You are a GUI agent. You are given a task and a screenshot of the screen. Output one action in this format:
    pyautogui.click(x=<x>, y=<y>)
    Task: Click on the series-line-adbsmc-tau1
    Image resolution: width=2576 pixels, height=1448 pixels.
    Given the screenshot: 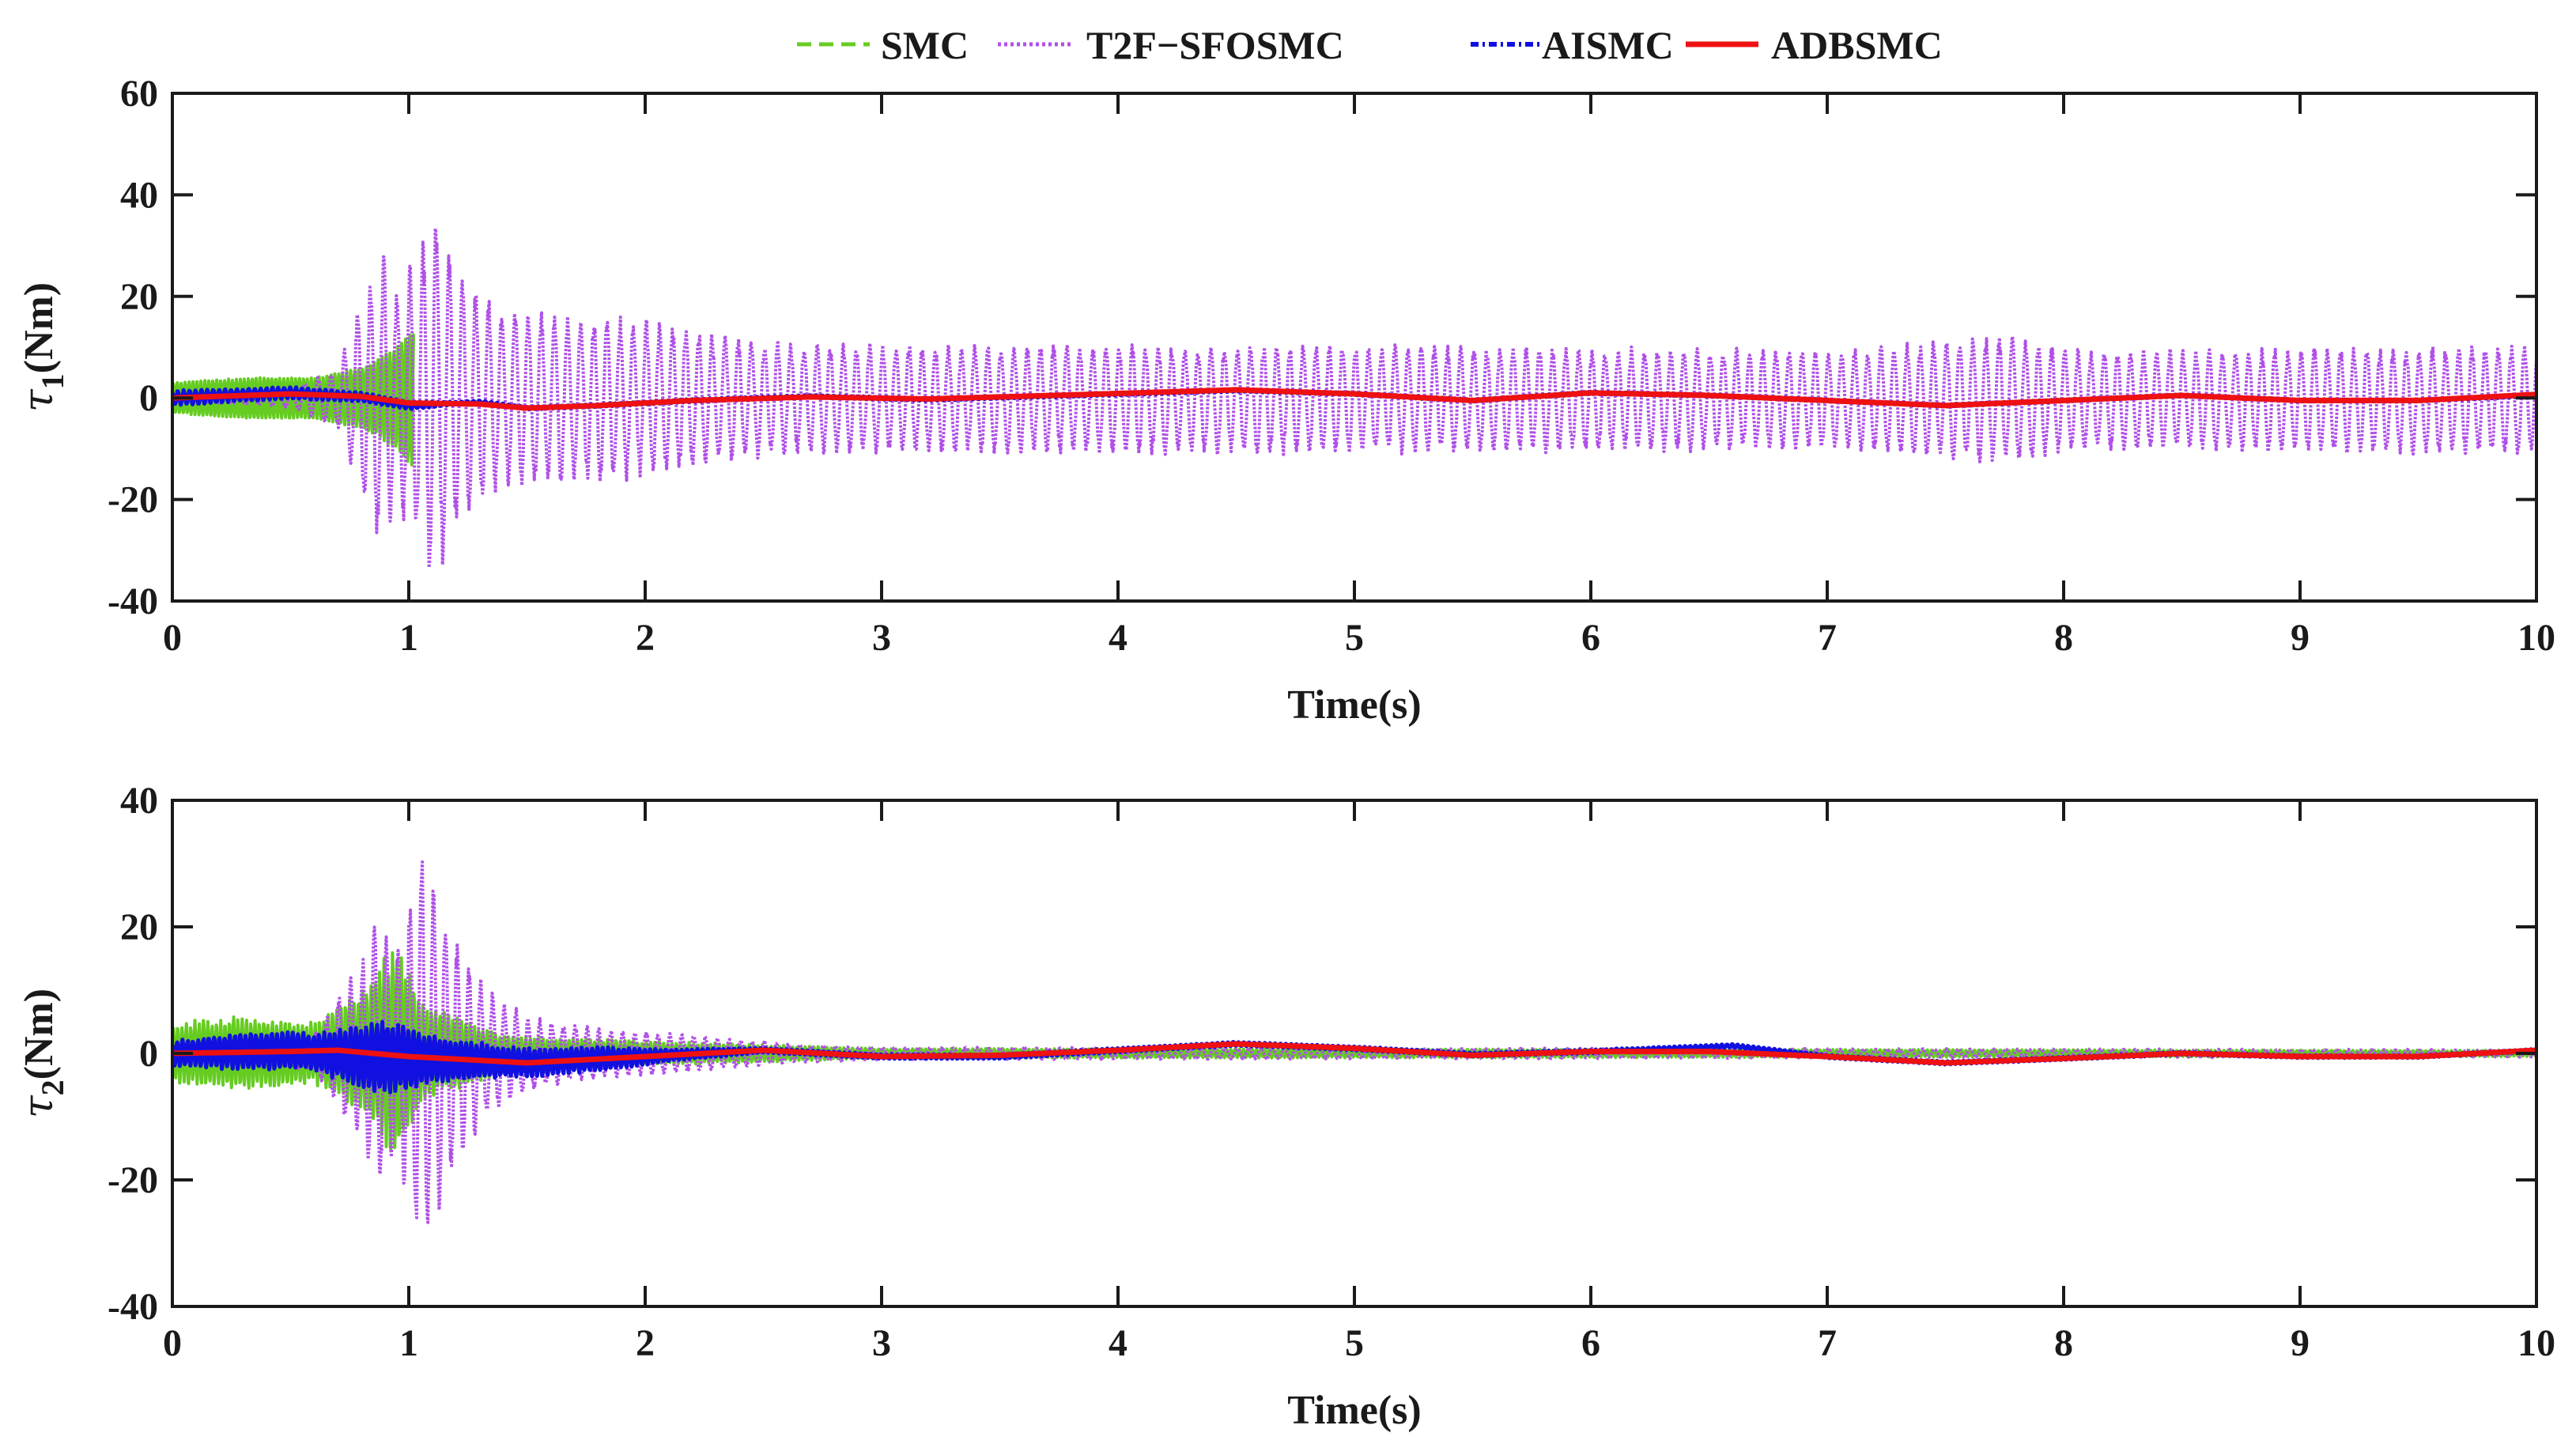 What is the action you would take?
    pyautogui.click(x=1354, y=399)
    